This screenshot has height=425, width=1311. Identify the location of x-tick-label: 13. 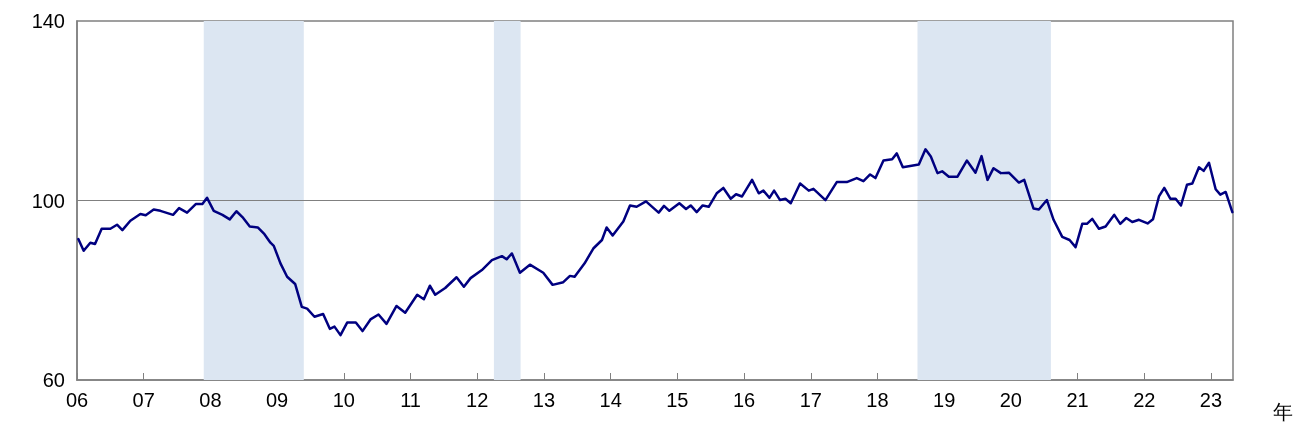
(544, 400).